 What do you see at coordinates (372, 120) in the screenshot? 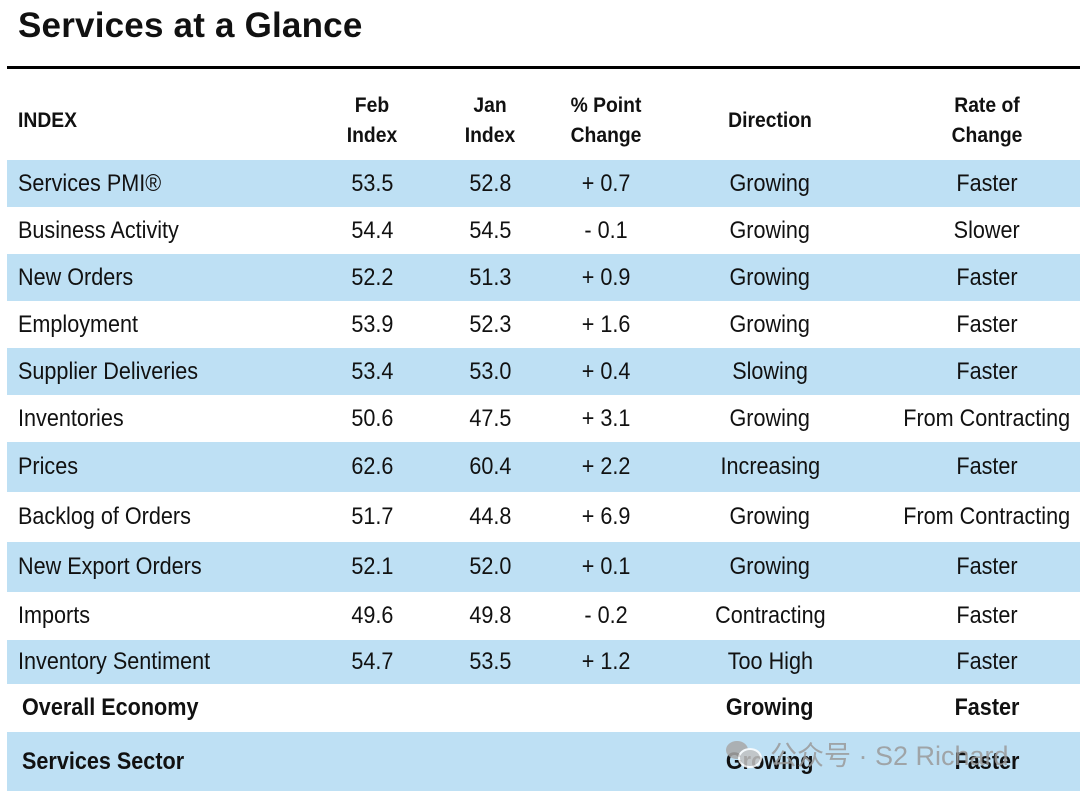
I see `column-header-feb: Feb Index` at bounding box center [372, 120].